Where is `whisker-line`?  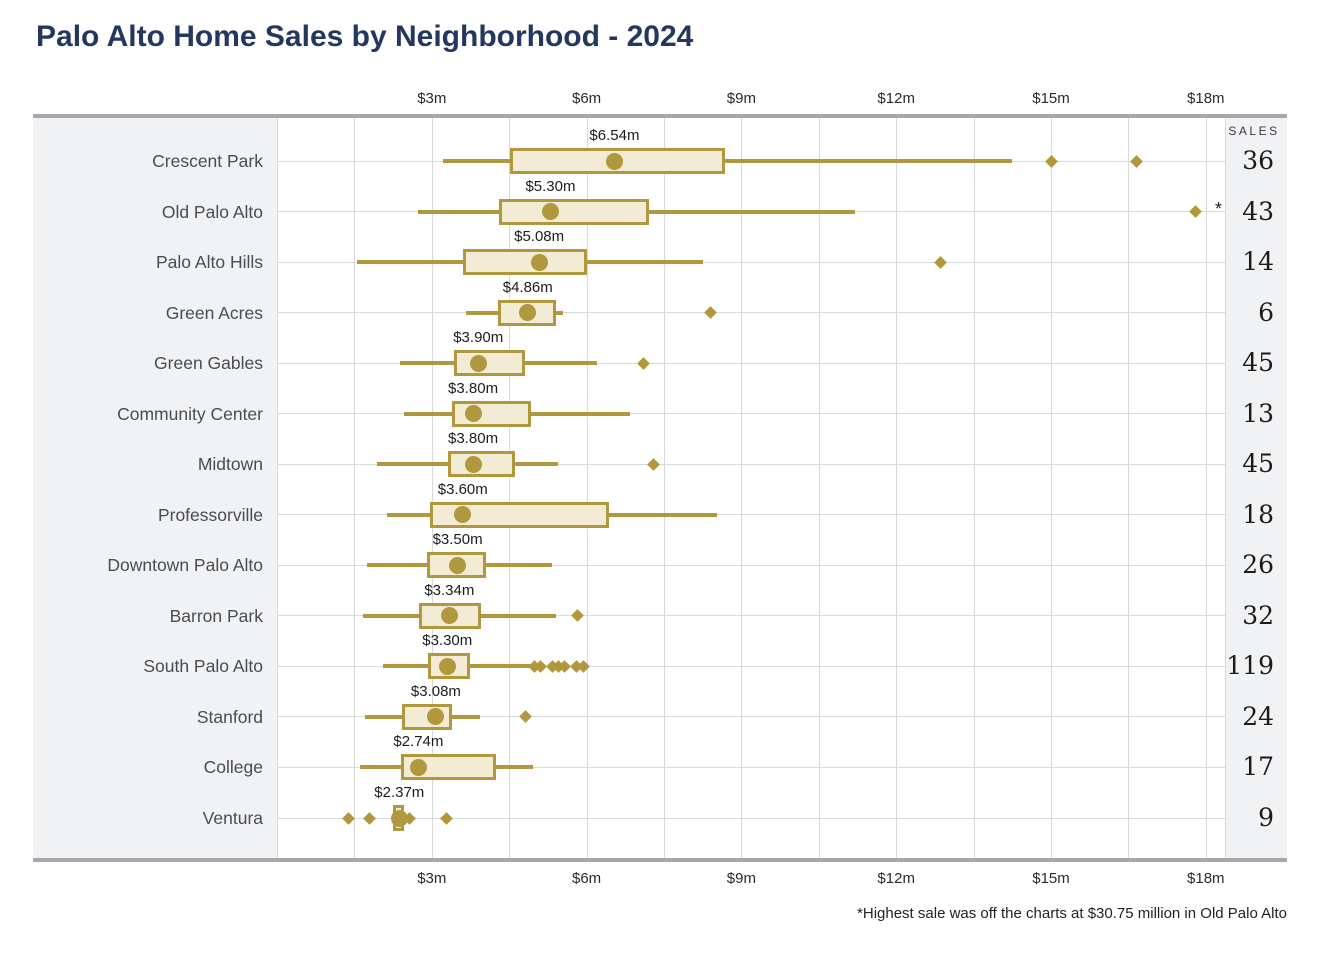
whisker-line is located at coordinates (728, 161).